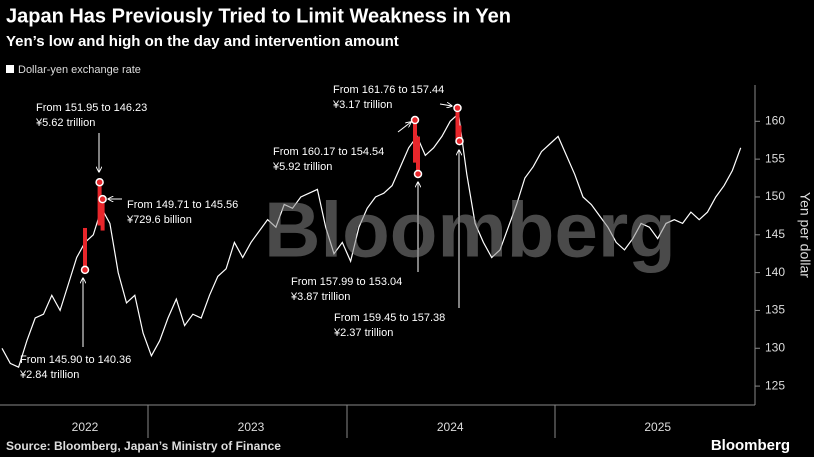  Describe the element at coordinates (328, 152) in the screenshot. I see `annotation-text: From 160.17 to 154.54` at that location.